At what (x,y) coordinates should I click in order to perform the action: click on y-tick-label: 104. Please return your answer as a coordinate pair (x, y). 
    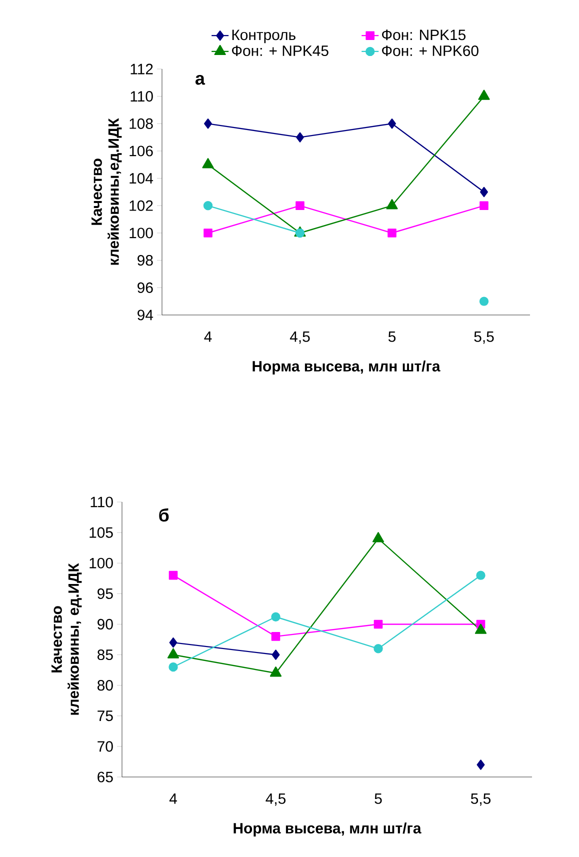
    Looking at the image, I should click on (142, 178).